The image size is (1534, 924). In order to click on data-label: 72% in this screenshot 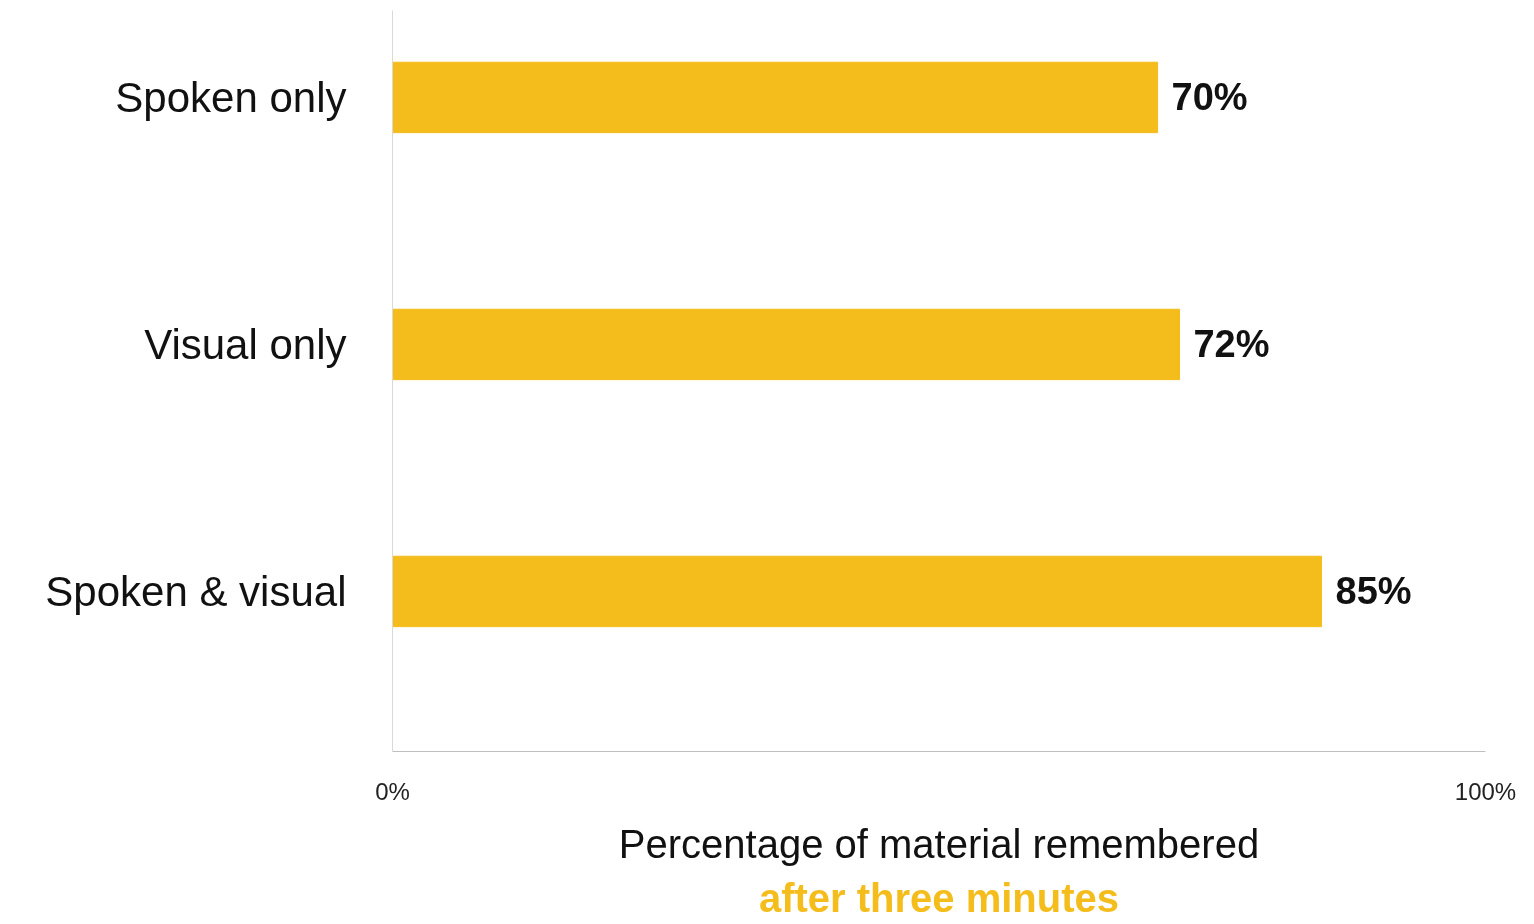, I will do `click(1231, 344)`.